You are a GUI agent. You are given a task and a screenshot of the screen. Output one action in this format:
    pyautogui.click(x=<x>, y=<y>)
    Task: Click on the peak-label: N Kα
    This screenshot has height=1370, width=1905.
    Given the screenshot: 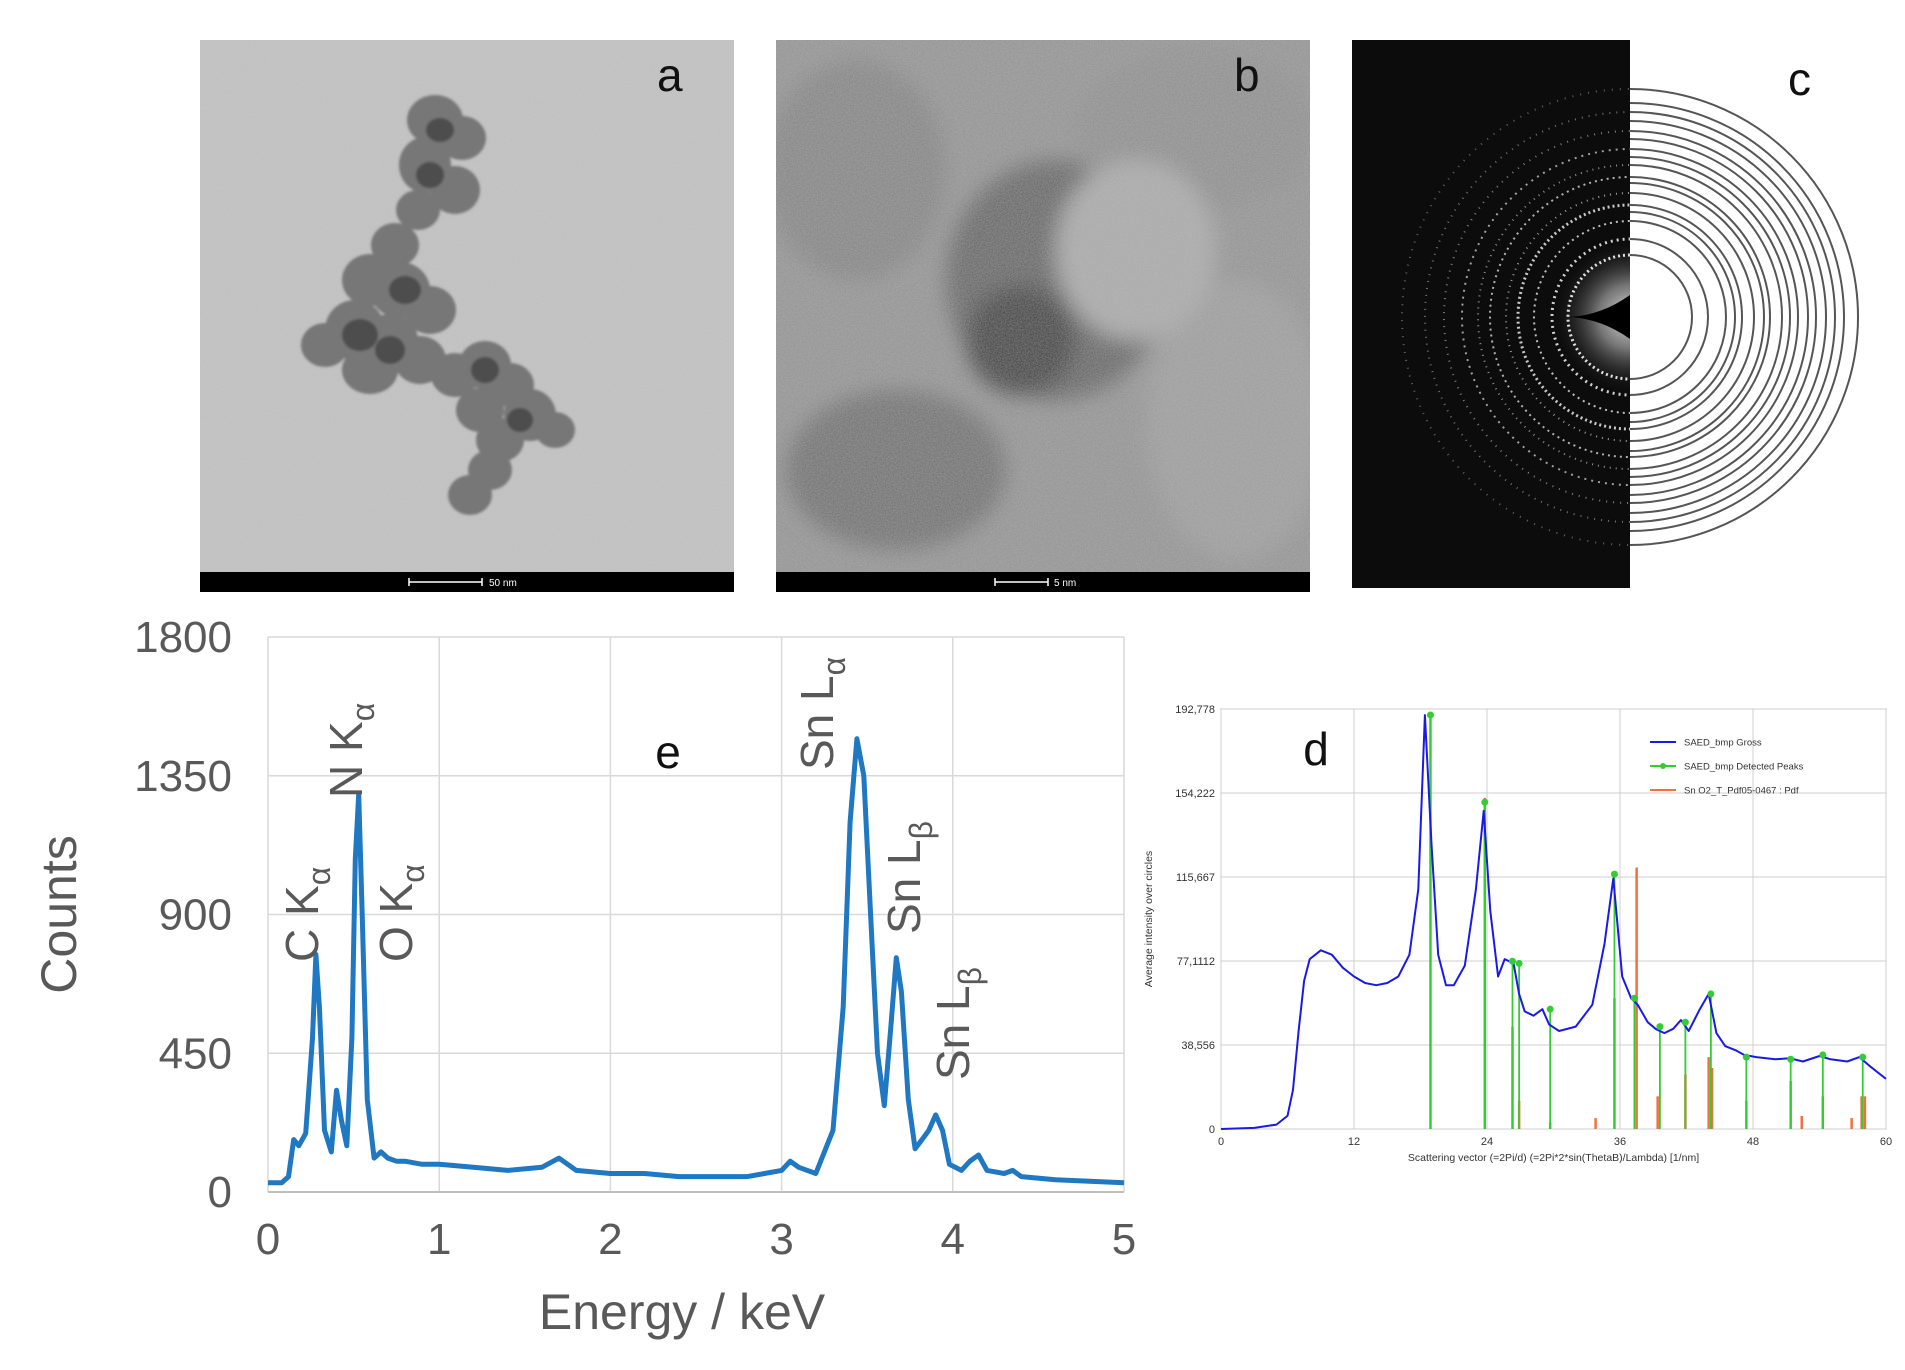 What is the action you would take?
    pyautogui.click(x=350, y=750)
    